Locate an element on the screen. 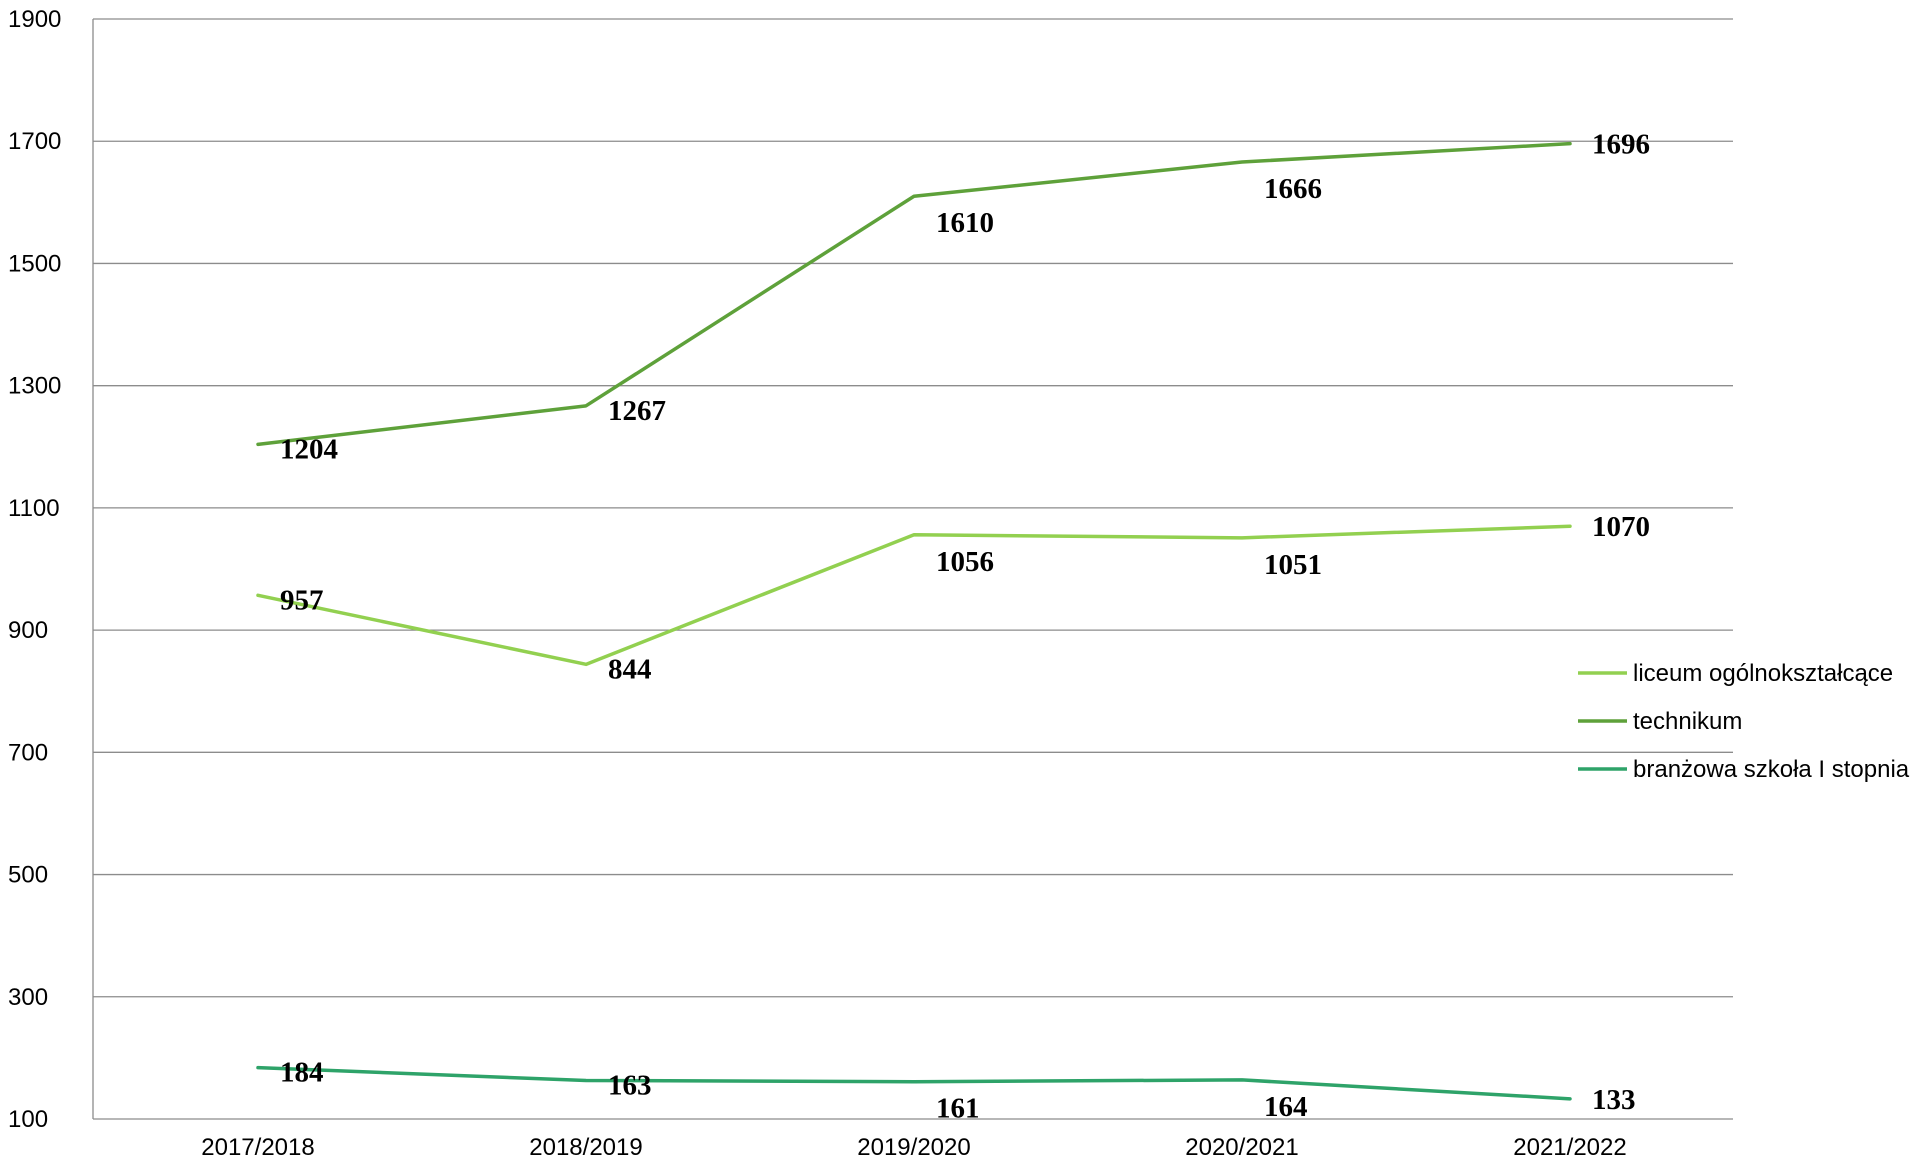 The height and width of the screenshot is (1163, 1930). data-label: 1666 is located at coordinates (1293, 189).